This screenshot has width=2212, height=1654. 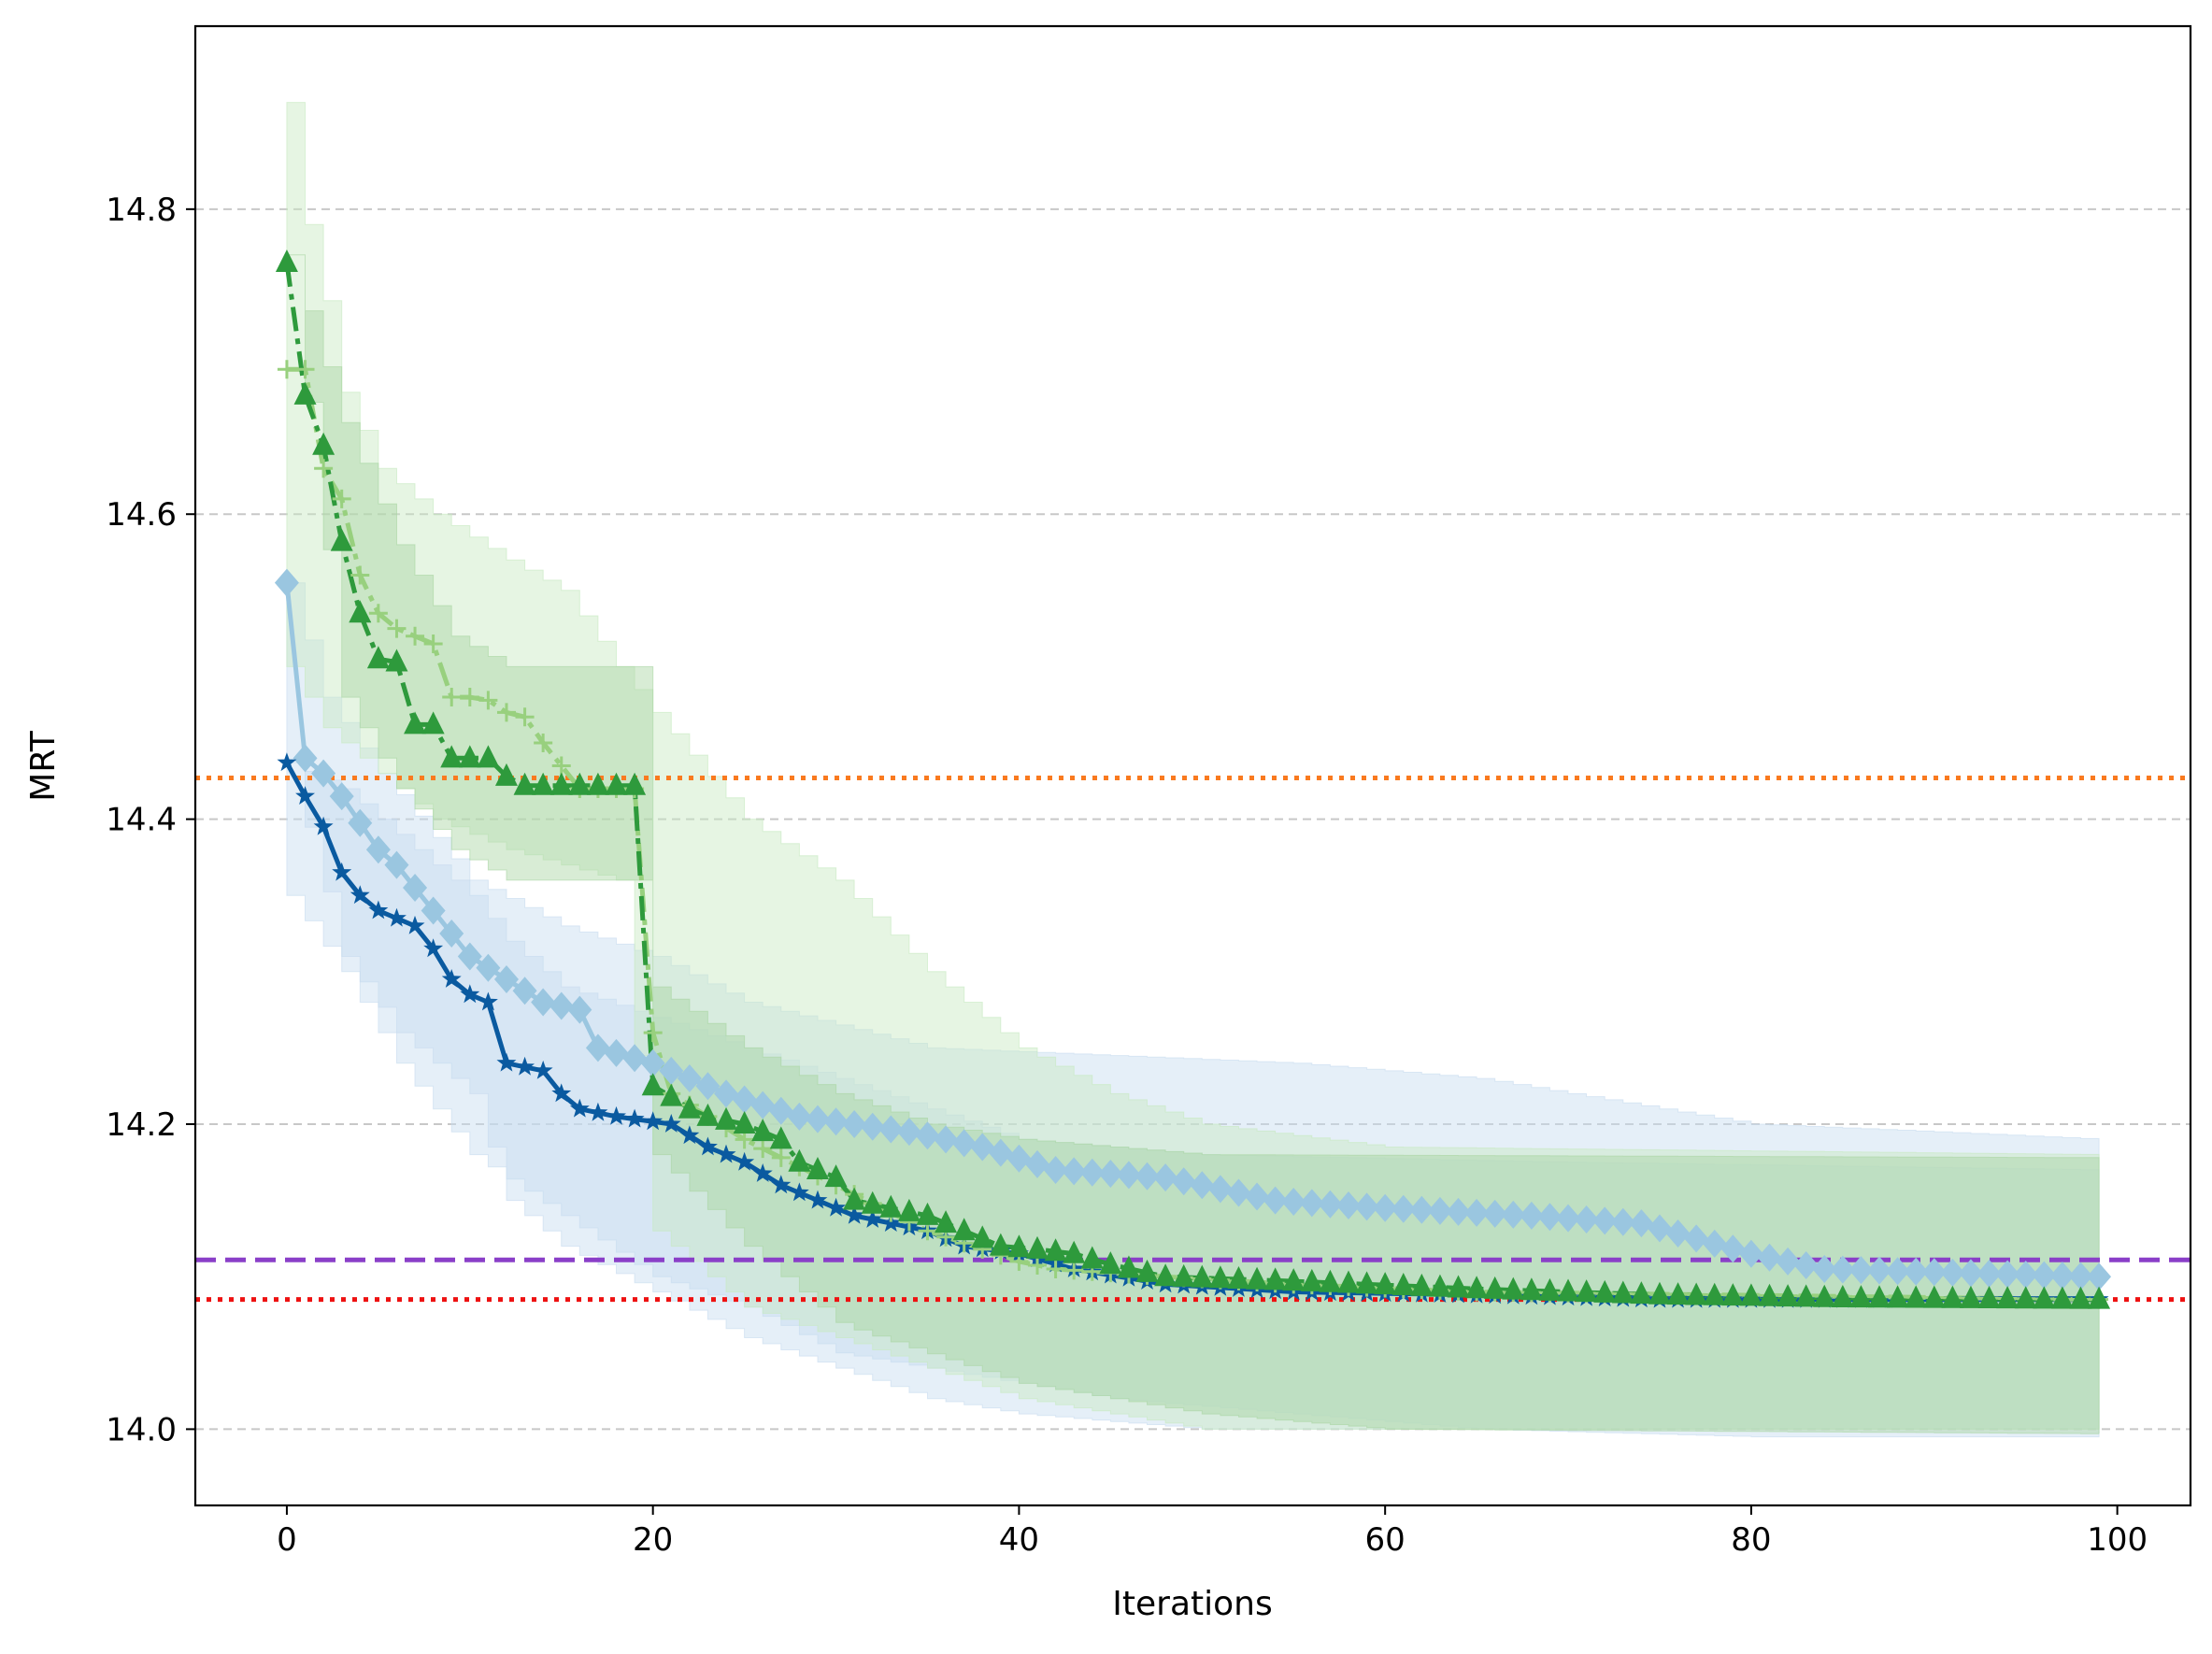 I want to click on y-axis-label: MRT, so click(x=43, y=765).